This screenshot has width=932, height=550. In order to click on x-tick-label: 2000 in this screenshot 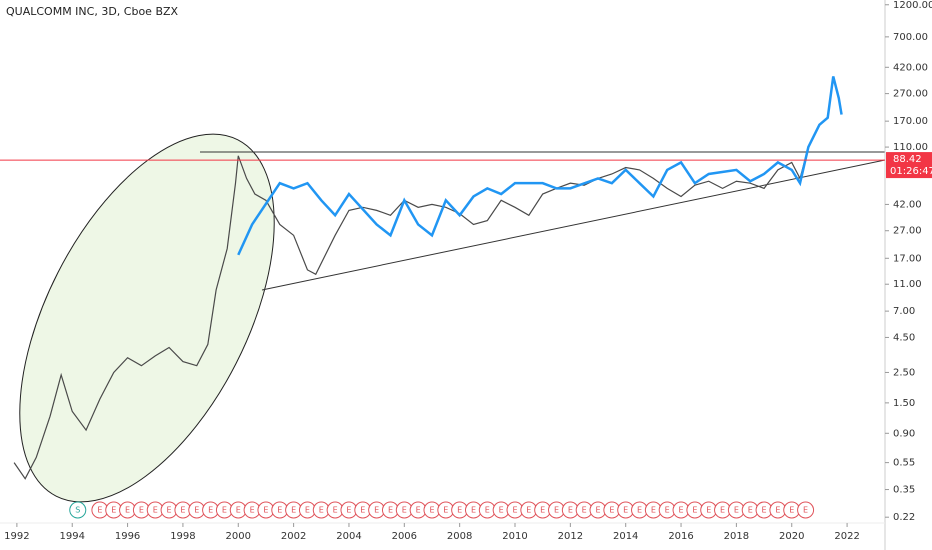, I will do `click(238, 536)`.